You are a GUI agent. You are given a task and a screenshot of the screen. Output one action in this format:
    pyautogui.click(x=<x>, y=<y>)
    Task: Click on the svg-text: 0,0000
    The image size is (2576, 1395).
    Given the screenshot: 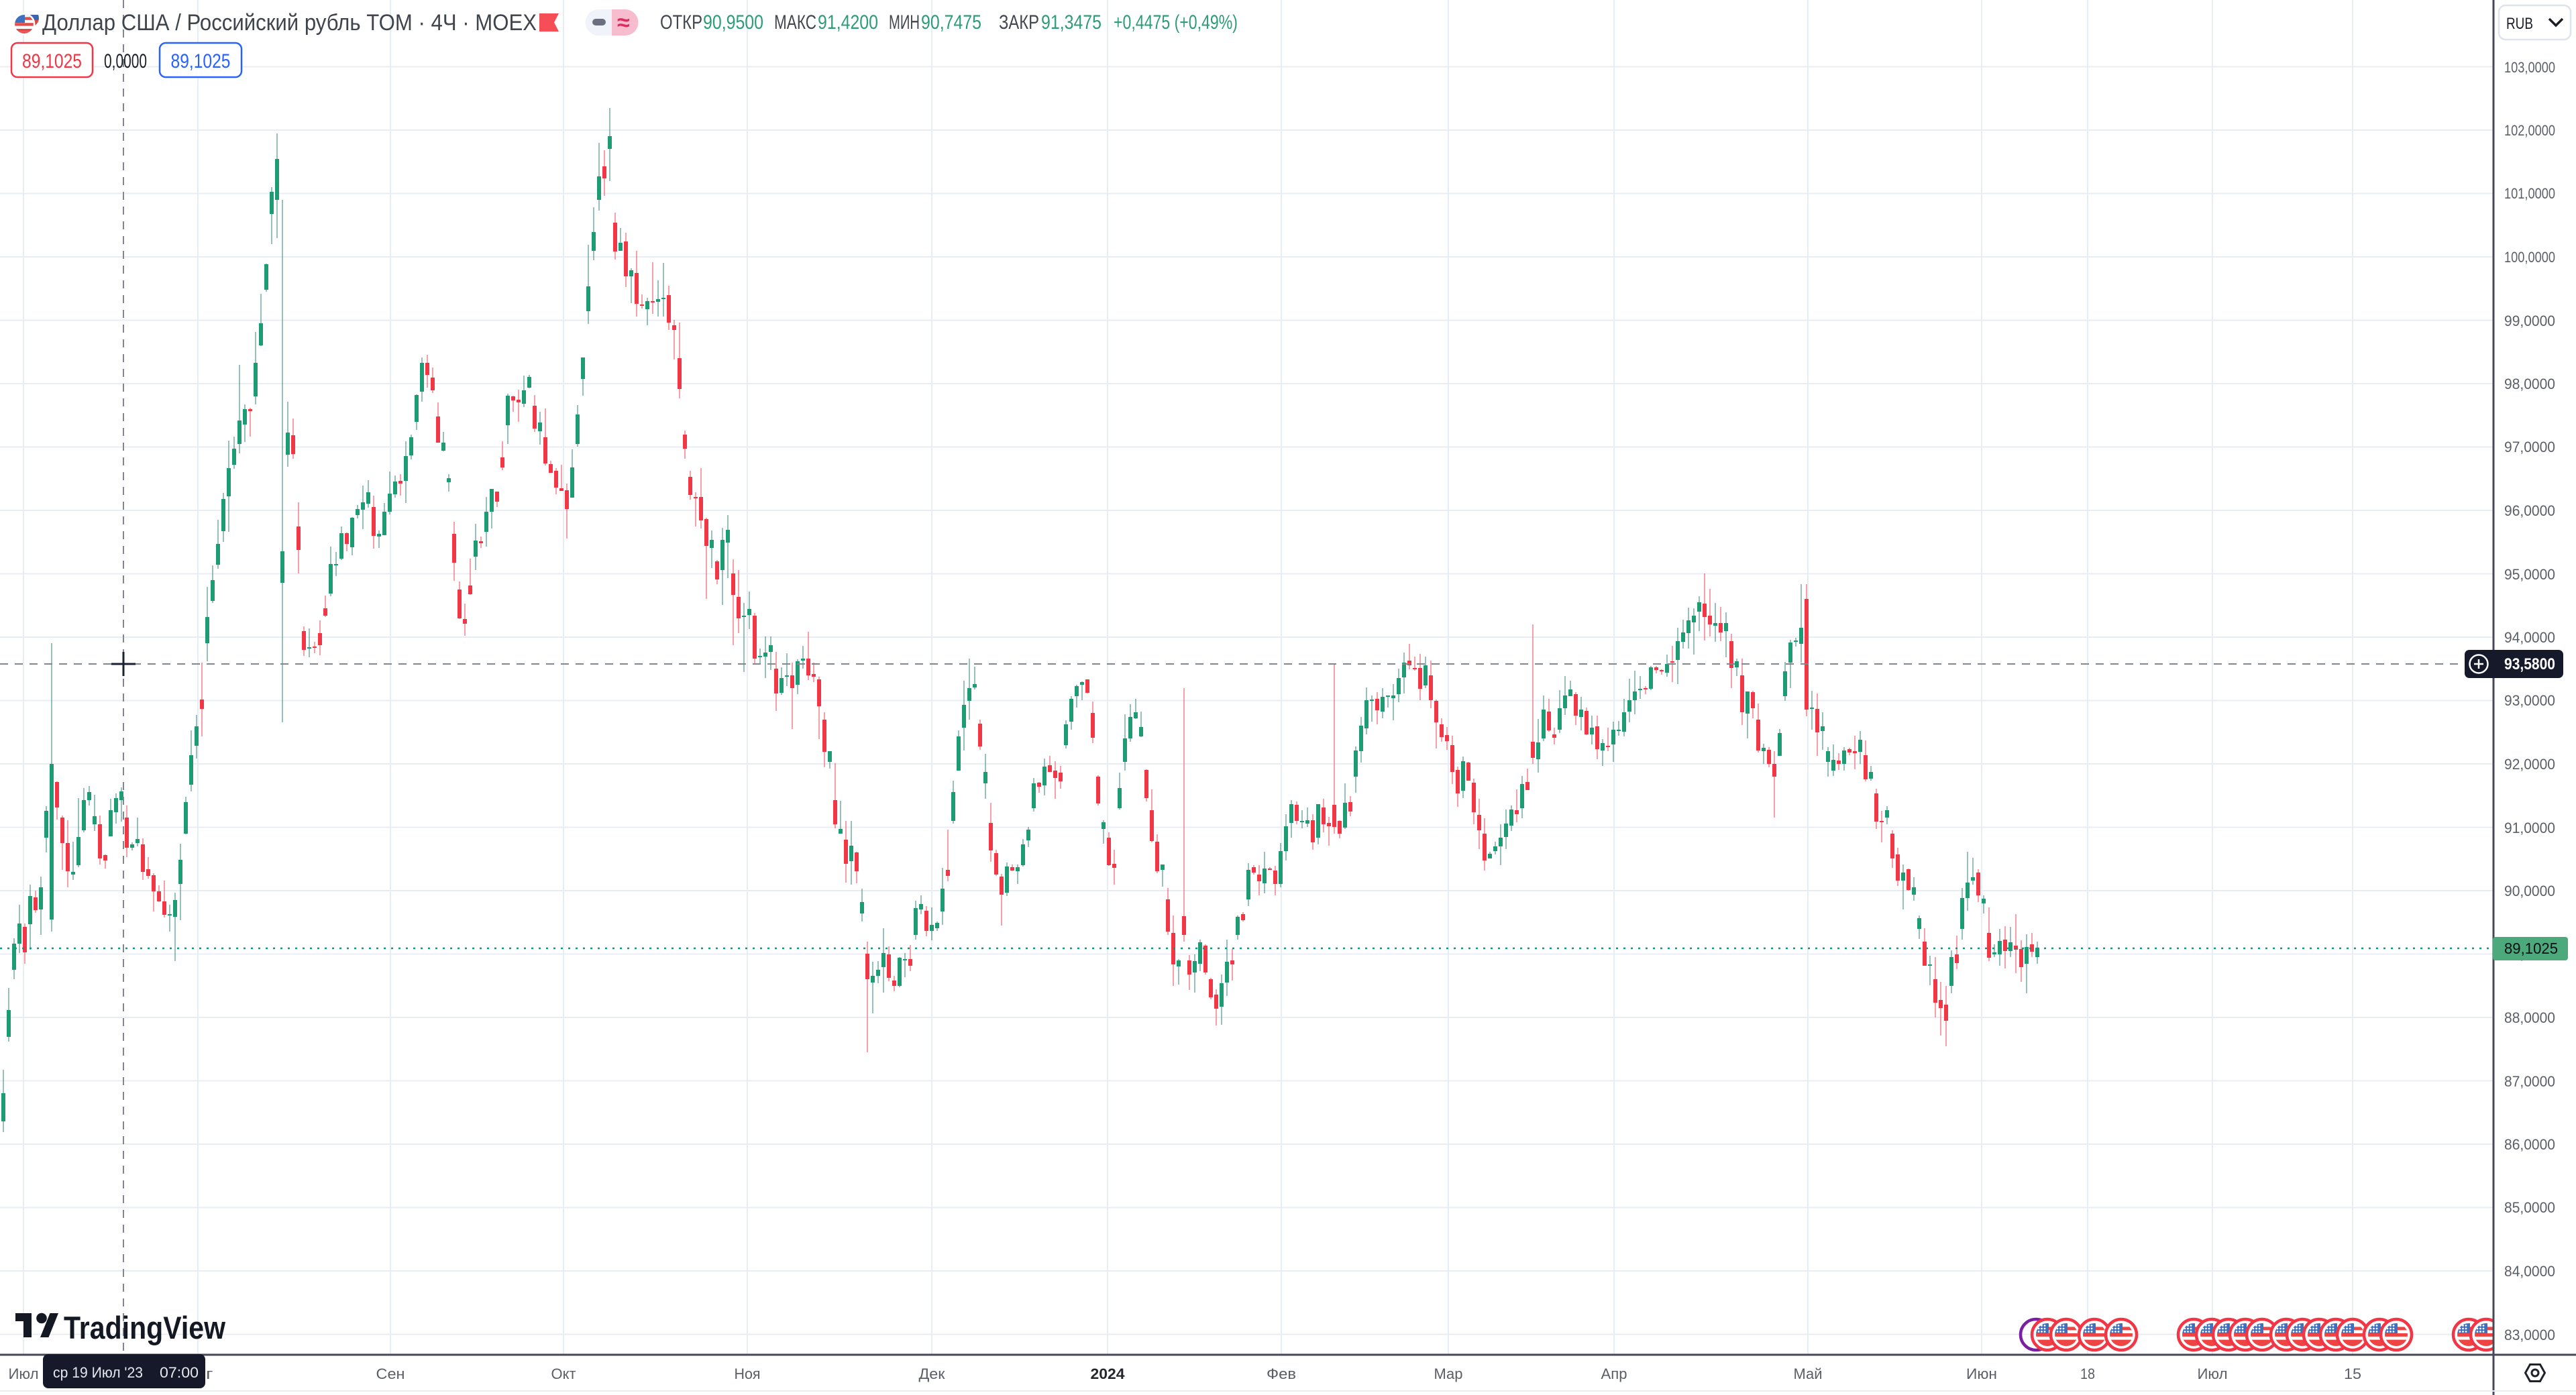 What is the action you would take?
    pyautogui.click(x=125, y=61)
    